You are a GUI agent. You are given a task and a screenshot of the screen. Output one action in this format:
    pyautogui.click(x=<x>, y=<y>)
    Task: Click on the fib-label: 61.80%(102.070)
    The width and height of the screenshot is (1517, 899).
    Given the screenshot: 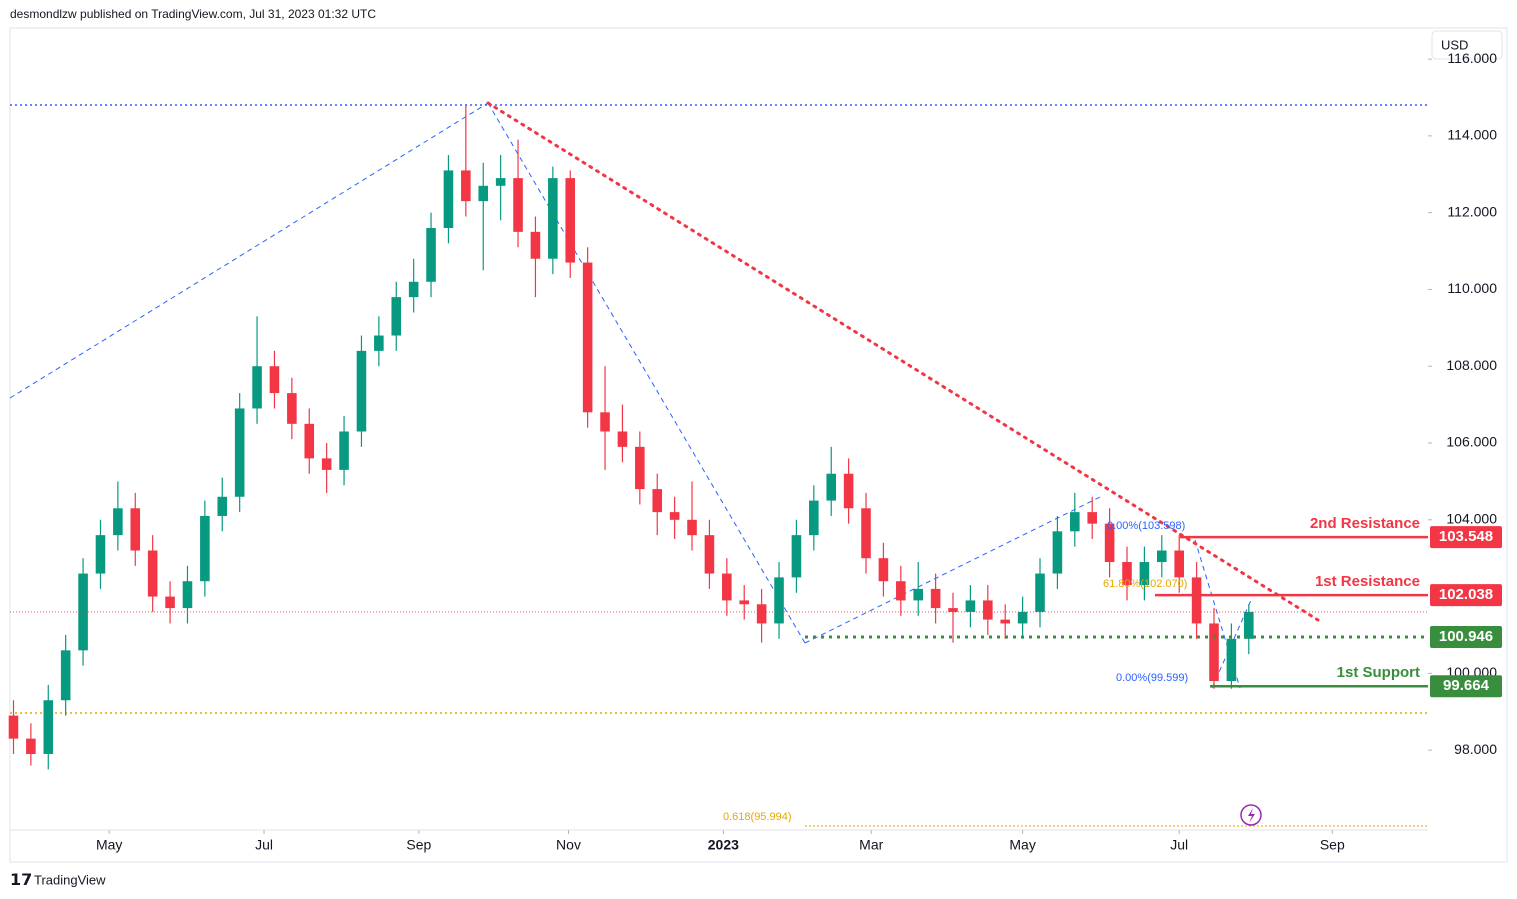 What is the action you would take?
    pyautogui.click(x=1145, y=584)
    